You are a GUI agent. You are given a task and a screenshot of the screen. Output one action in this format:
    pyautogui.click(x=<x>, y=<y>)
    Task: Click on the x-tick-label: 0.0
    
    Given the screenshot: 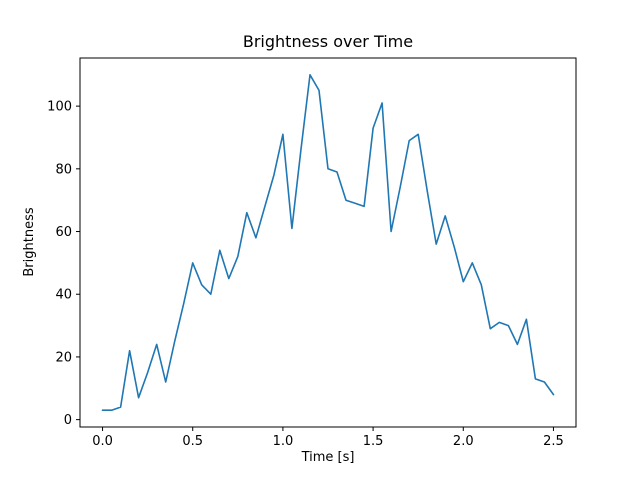 What is the action you would take?
    pyautogui.click(x=102, y=441)
    